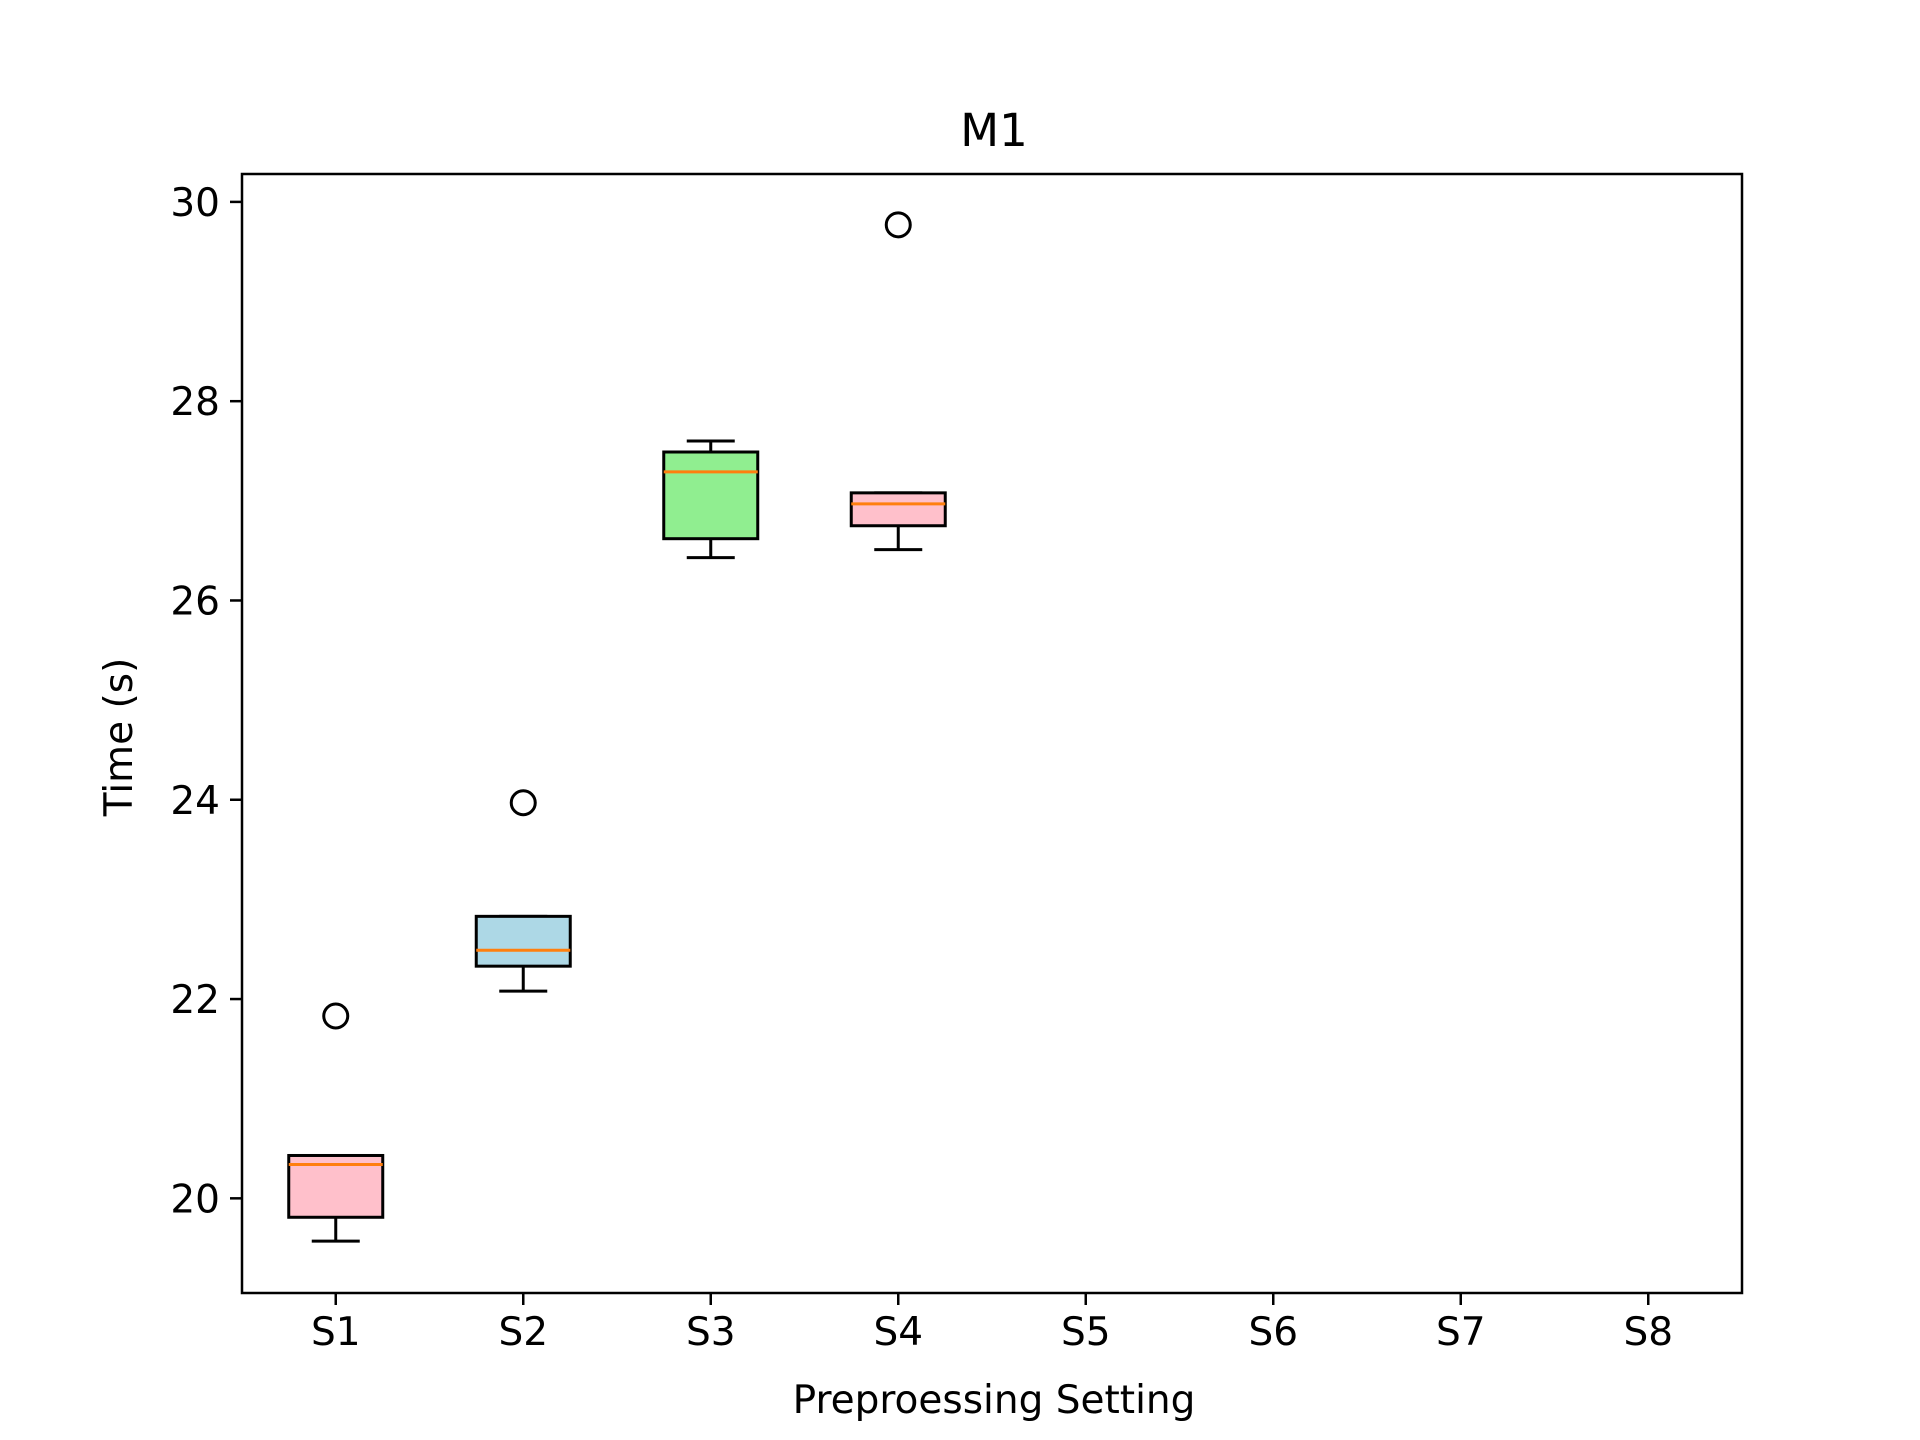 This screenshot has width=1920, height=1440. I want to click on x-tick-label-s4: S4, so click(898, 1332).